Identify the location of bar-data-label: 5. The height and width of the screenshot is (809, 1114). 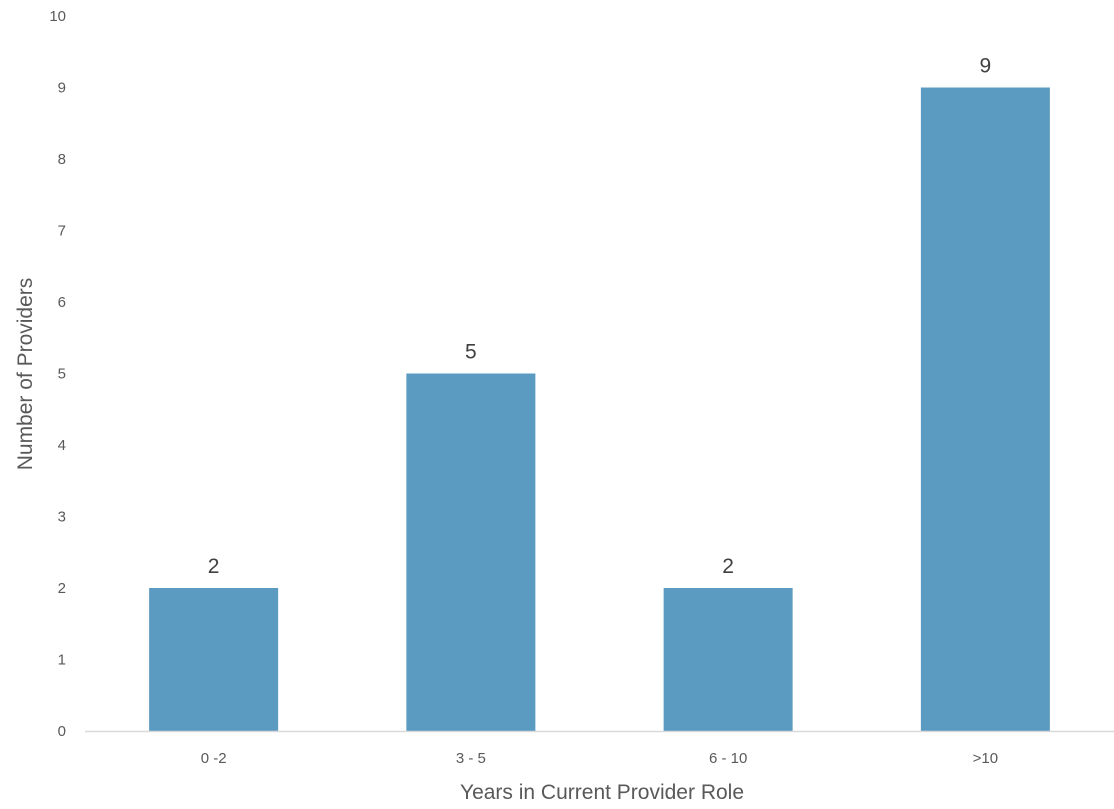
(471, 352).